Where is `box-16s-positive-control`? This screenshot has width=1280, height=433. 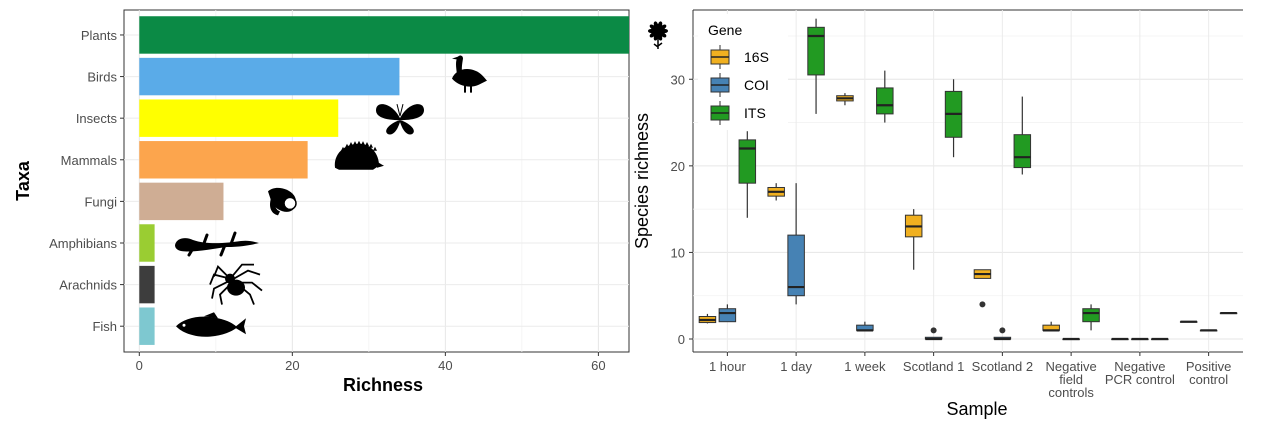 box-16s-positive-control is located at coordinates (1188, 321).